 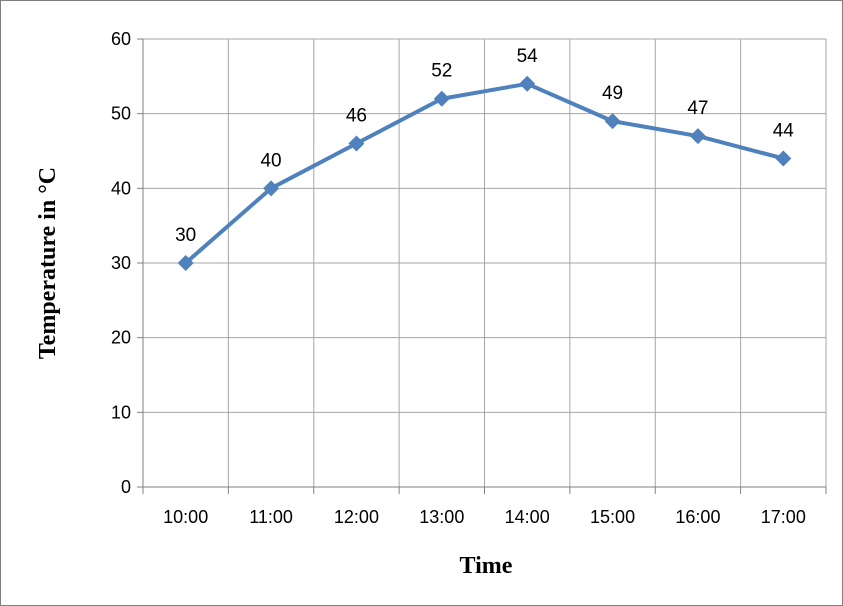 What do you see at coordinates (121, 188) in the screenshot?
I see `y-tick-label: 40` at bounding box center [121, 188].